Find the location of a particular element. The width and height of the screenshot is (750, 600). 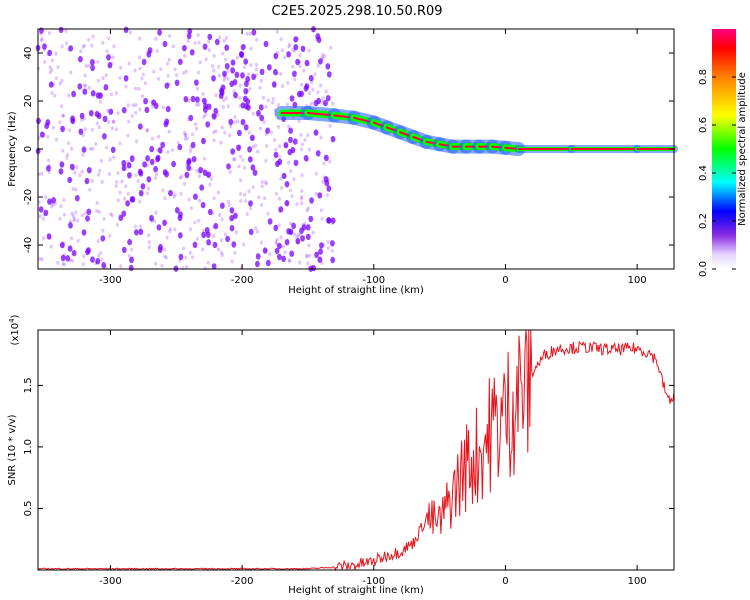

colorbar-gradient is located at coordinates (724, 149).